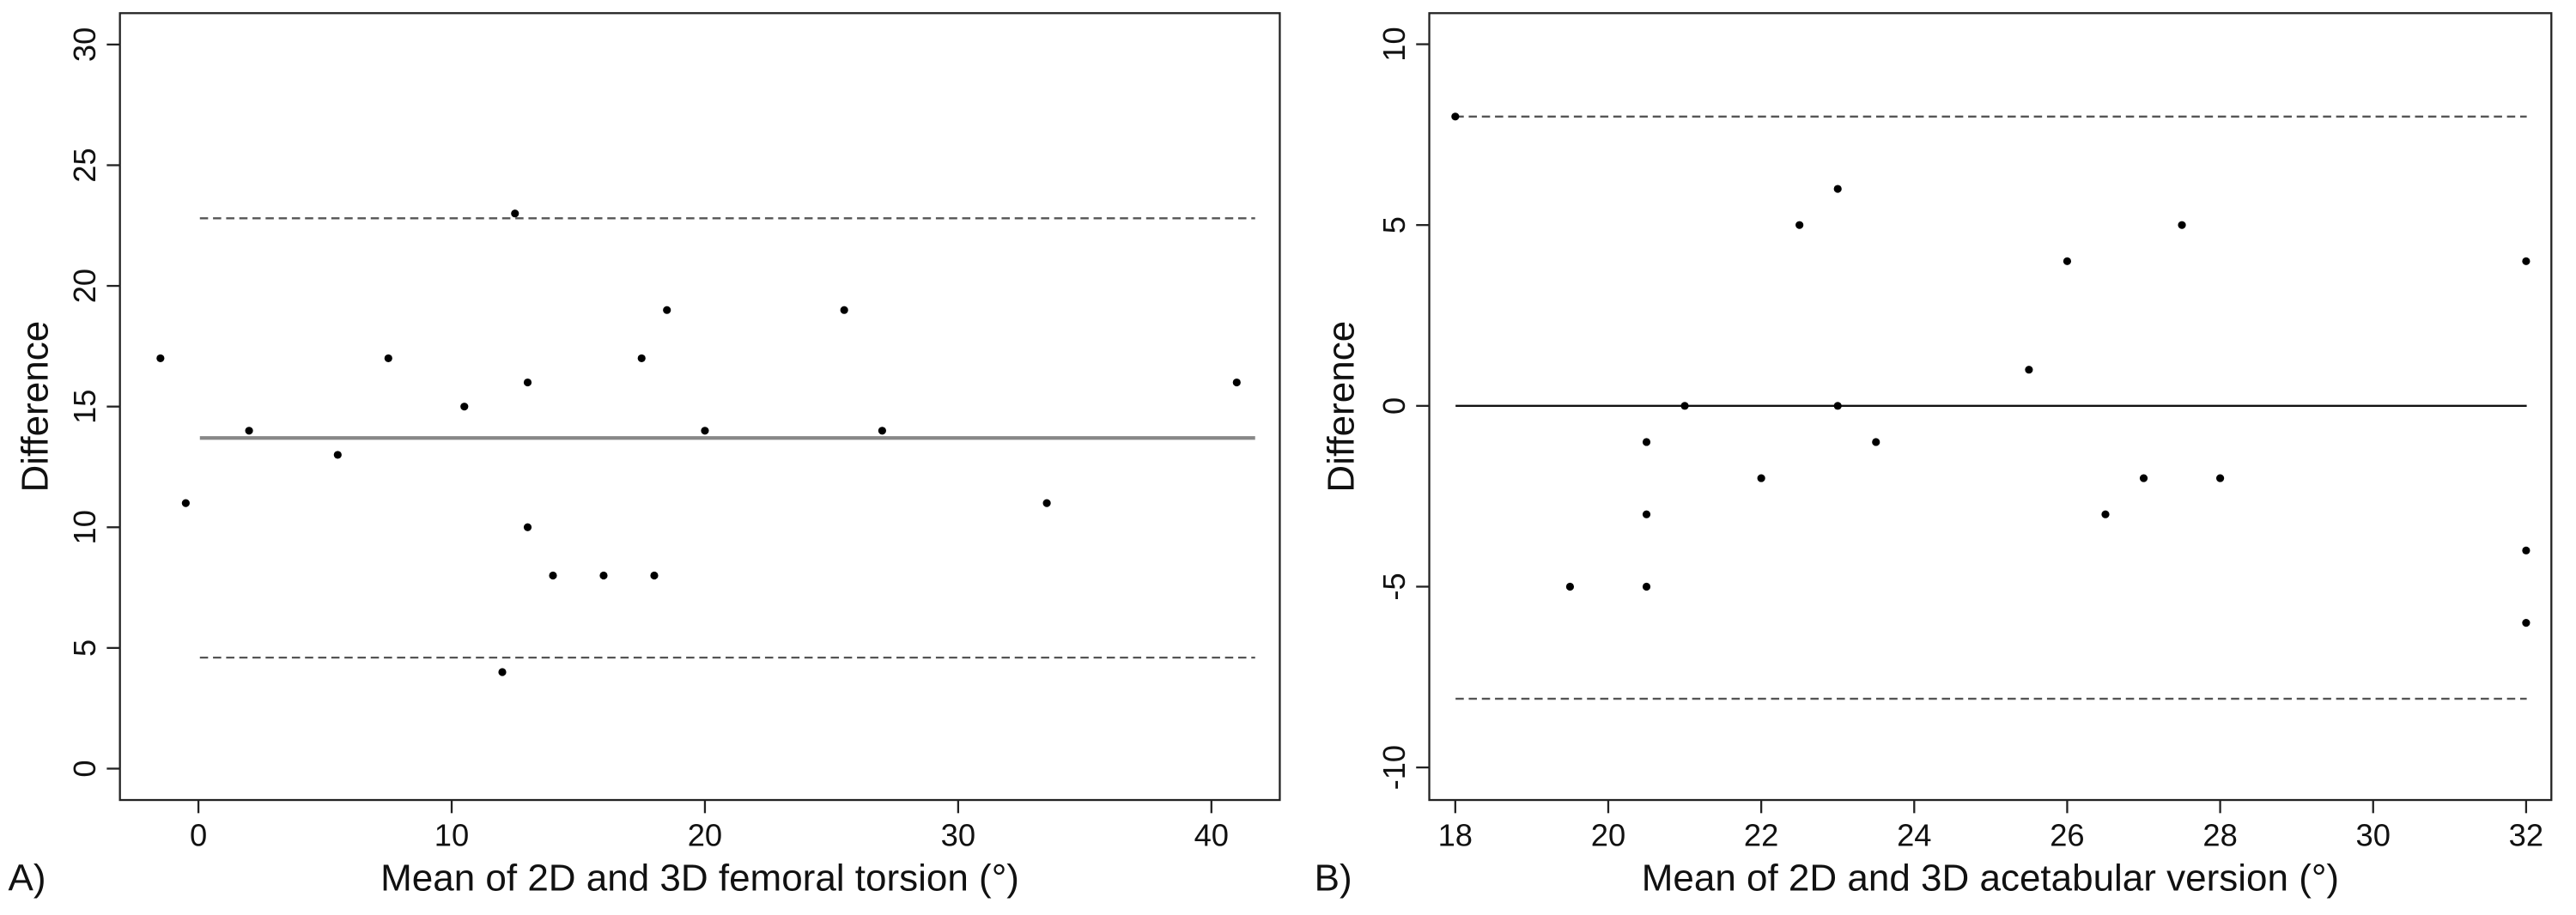  Describe the element at coordinates (452, 836) in the screenshot. I see `x-tick-label: 10` at that location.